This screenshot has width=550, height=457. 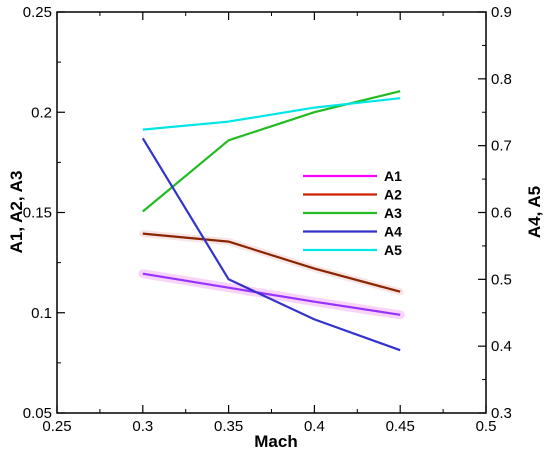 I want to click on y-right-tick-label: 0.8, so click(x=501, y=79).